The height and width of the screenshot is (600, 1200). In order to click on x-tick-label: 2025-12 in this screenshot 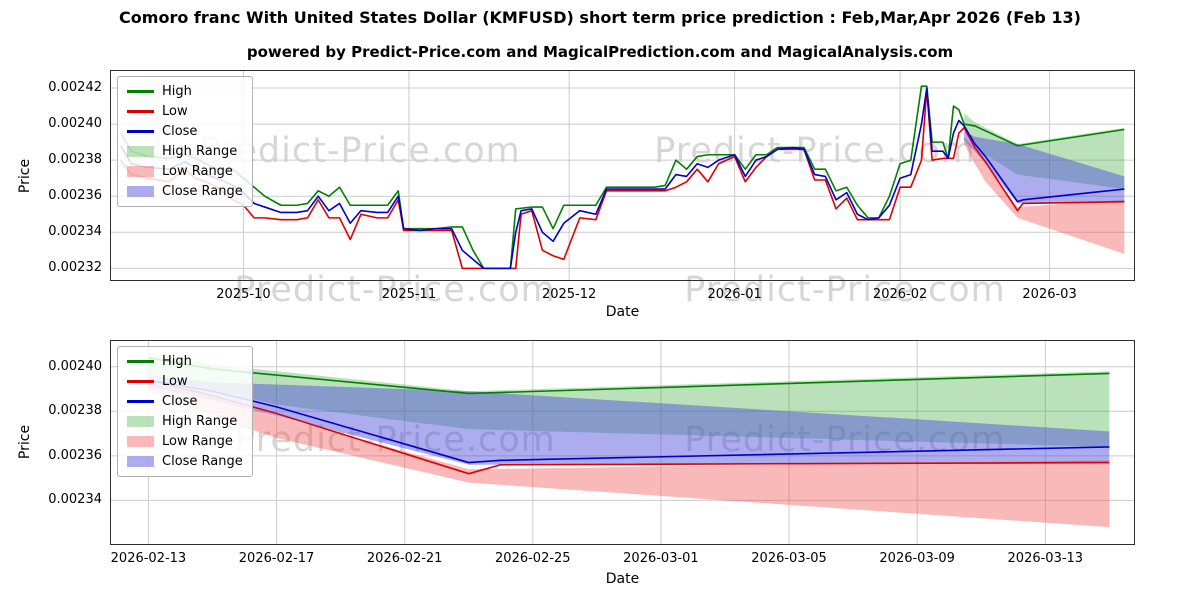, I will do `click(569, 294)`.